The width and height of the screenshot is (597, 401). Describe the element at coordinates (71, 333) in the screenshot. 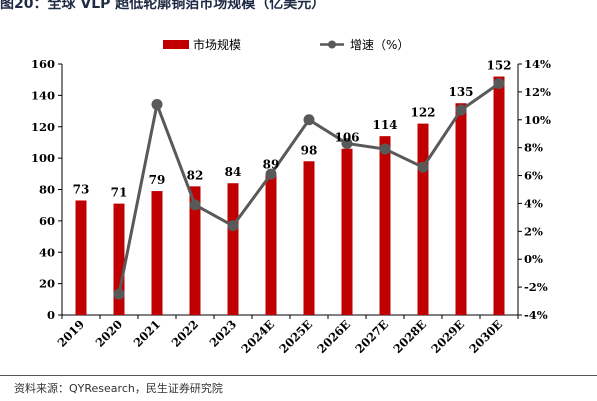

I see `x-tick-label: 2019` at that location.